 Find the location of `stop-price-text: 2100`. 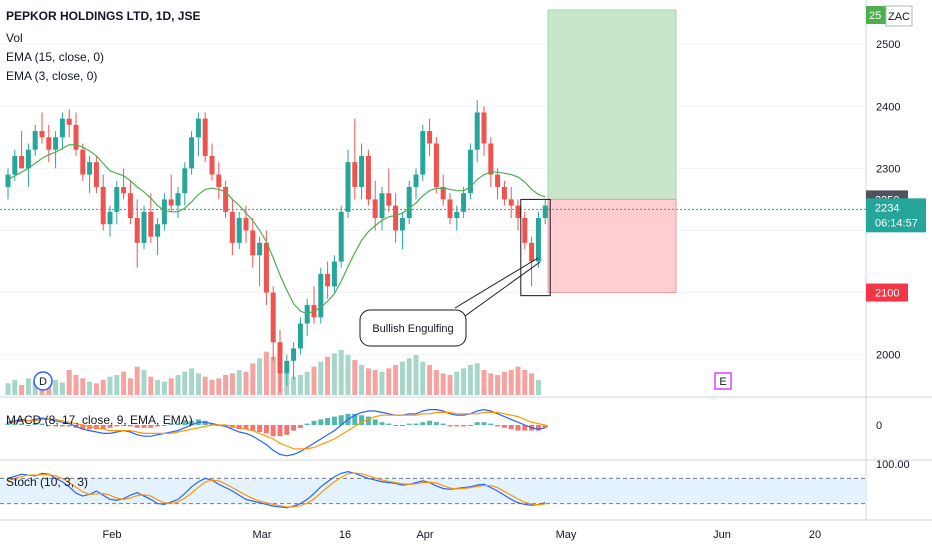

stop-price-text: 2100 is located at coordinates (887, 294).